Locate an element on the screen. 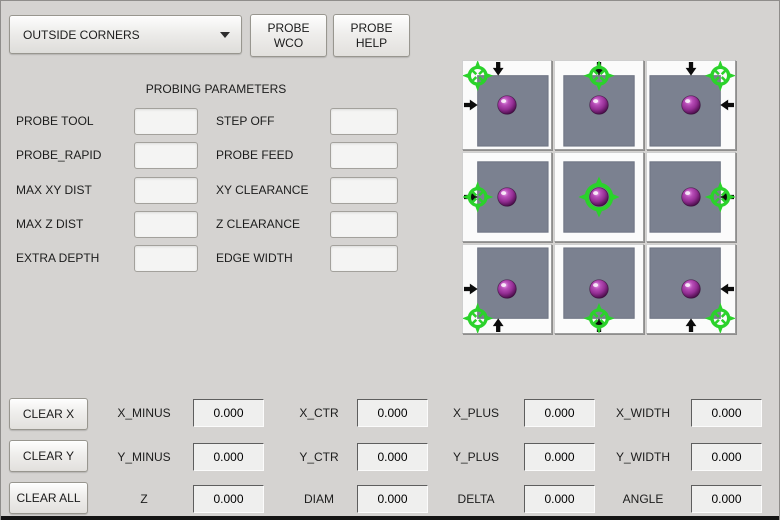 This screenshot has width=780, height=520. probe-tile-top-left-corner is located at coordinates (507, 105).